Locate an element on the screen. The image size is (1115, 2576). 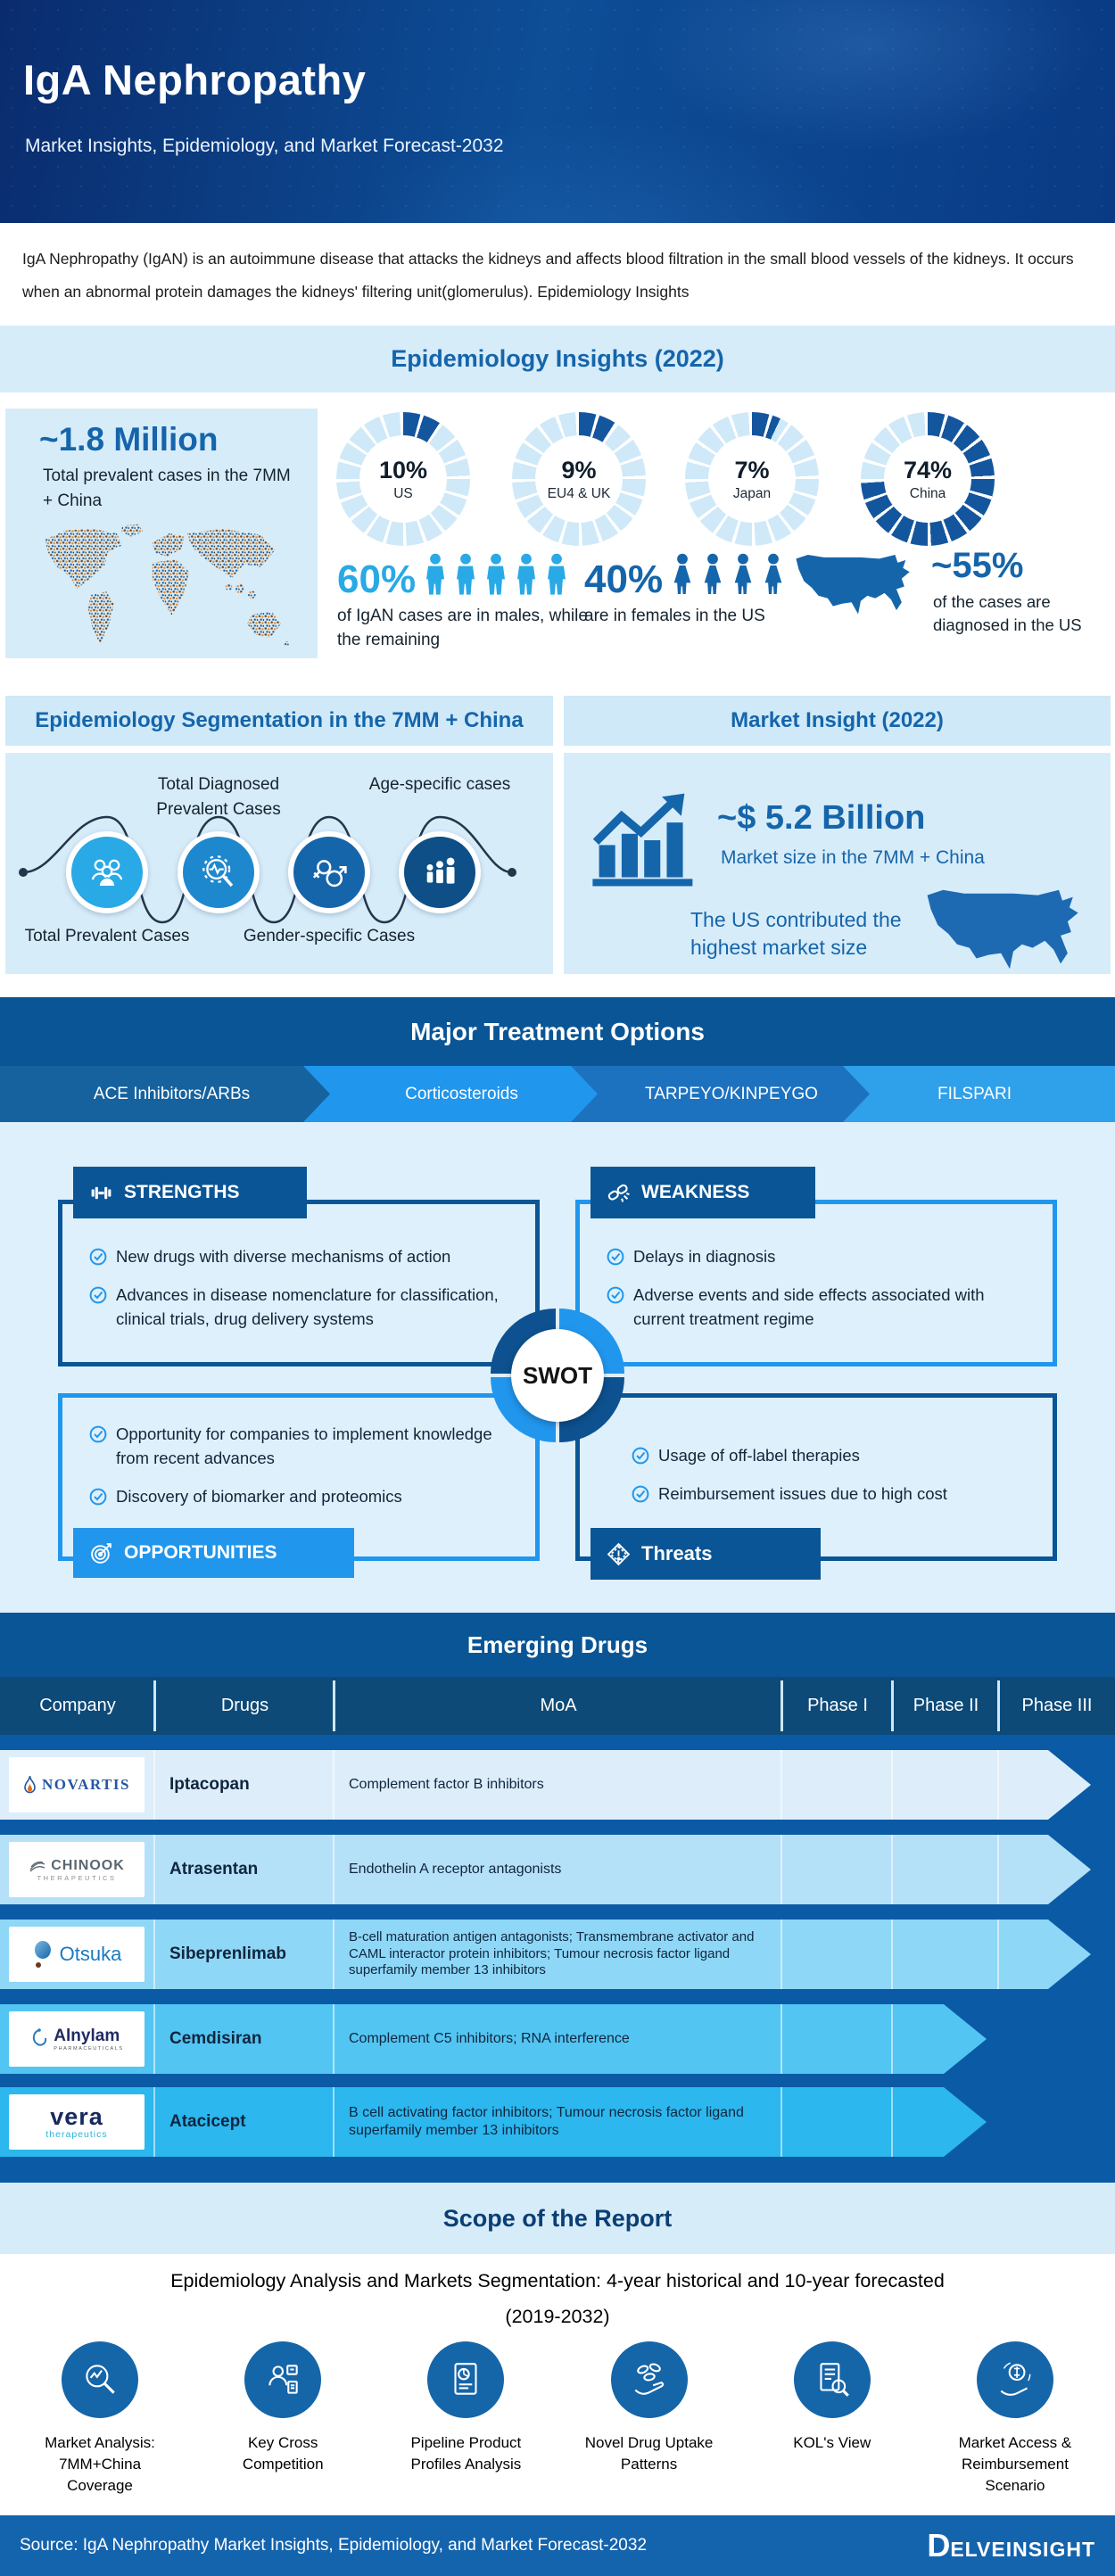
segmentation-step-label: Total Diagnosed Prevalent Cases is located at coordinates (218, 797).